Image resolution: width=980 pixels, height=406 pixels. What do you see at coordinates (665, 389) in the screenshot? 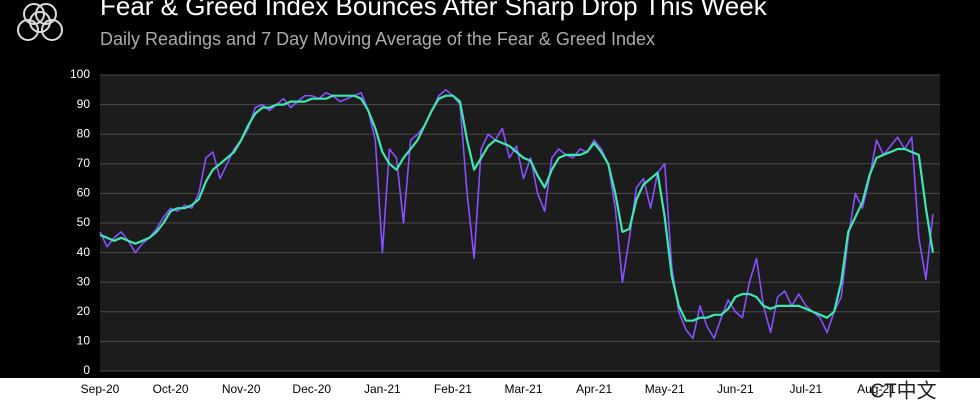
I see `x-tick-label: May-21` at bounding box center [665, 389].